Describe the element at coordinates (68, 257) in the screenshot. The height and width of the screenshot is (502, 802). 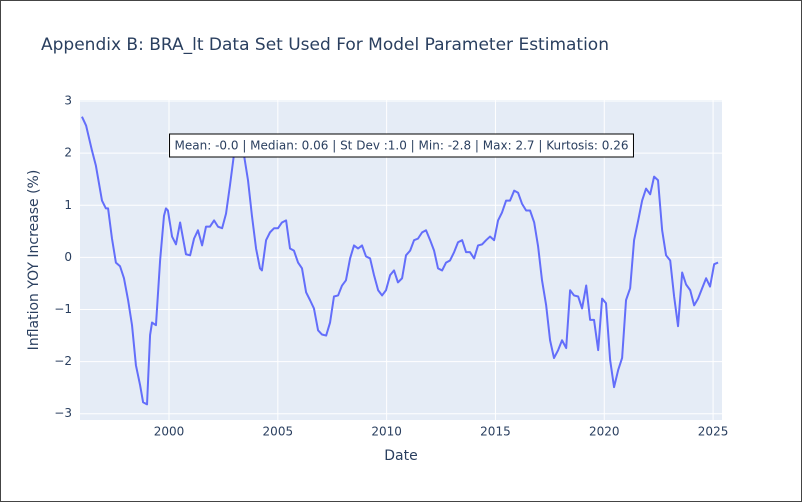
I see `y-tick-label: 0` at that location.